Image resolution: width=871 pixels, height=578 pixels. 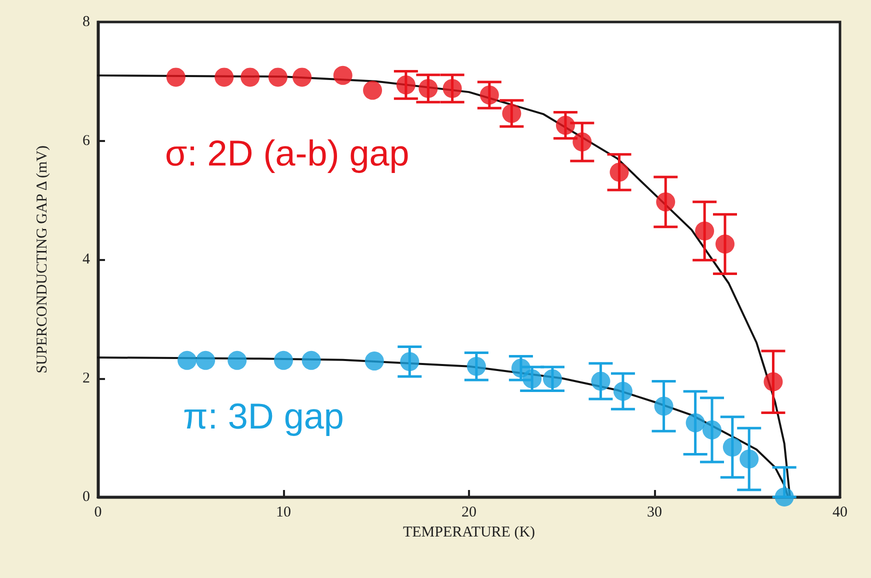 I want to click on x-tick-label: 10, so click(x=283, y=512).